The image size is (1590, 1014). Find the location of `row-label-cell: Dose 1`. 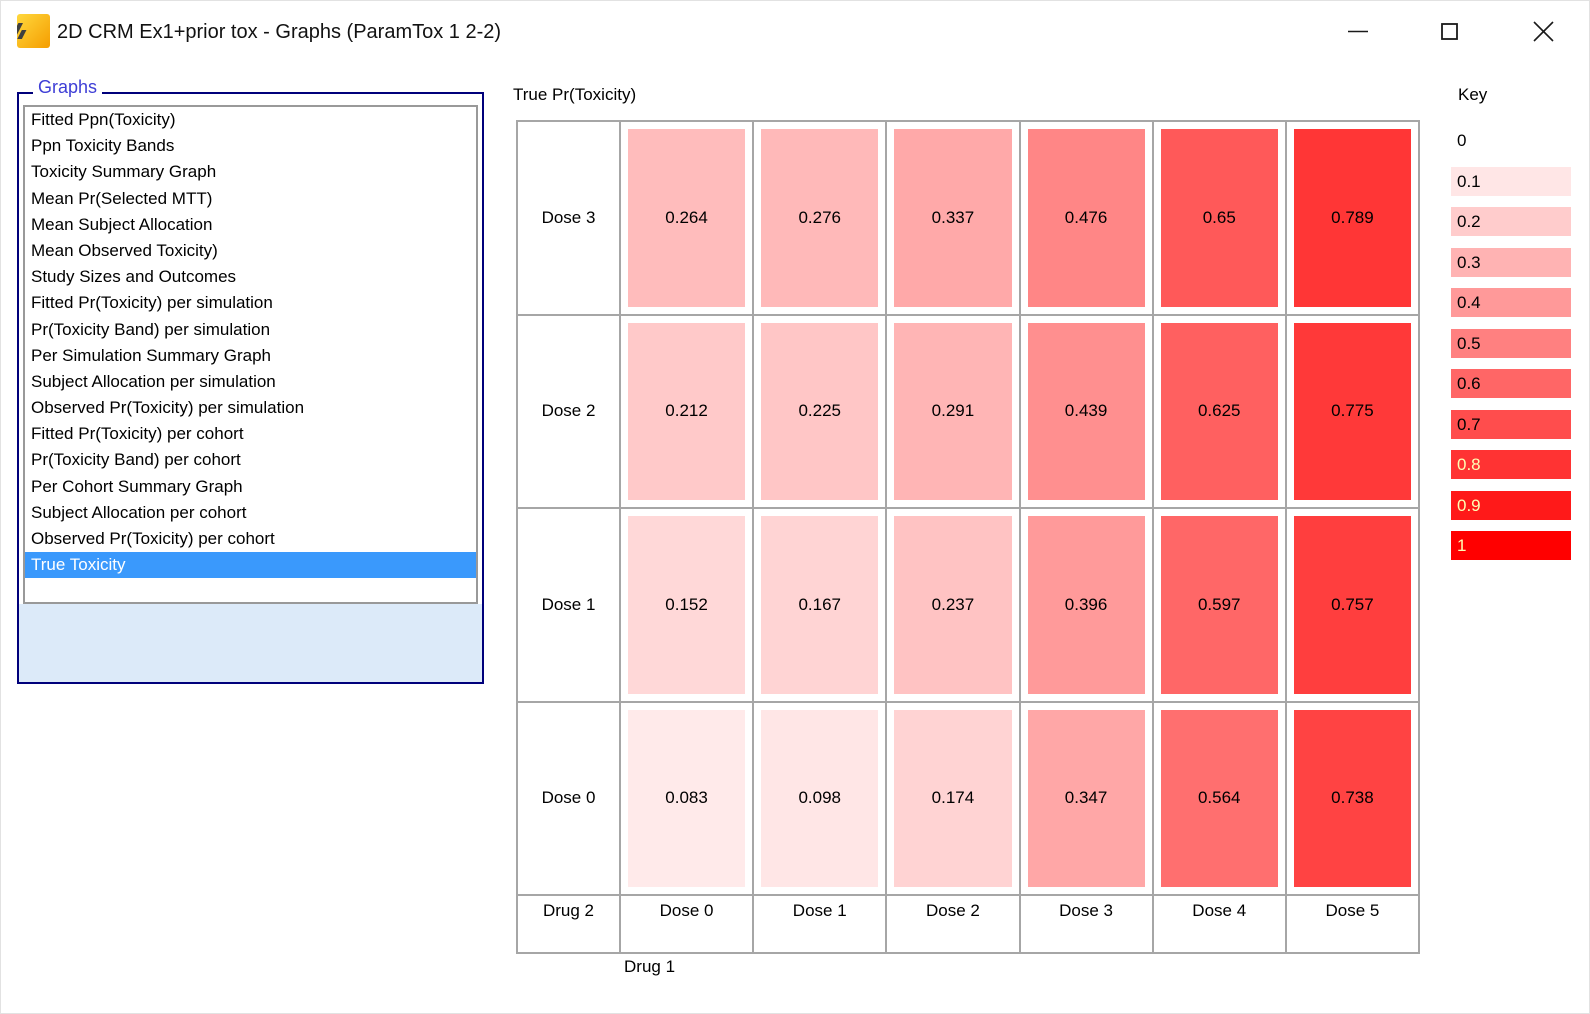

row-label-cell: Dose 1 is located at coordinates (568, 605).